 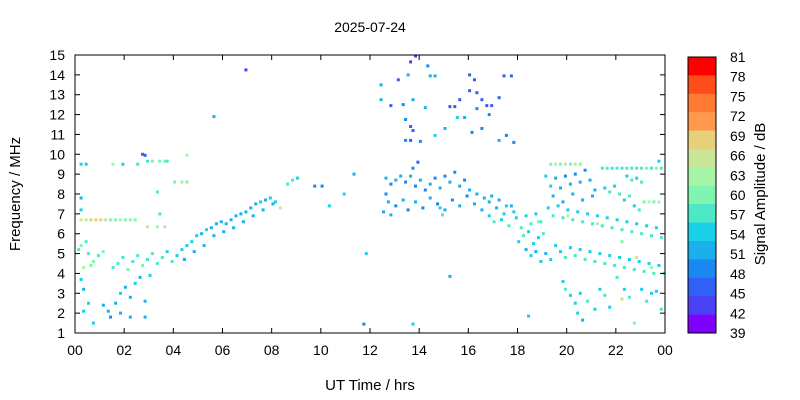 What do you see at coordinates (57, 75) in the screenshot?
I see `y-tick-label: 14` at bounding box center [57, 75].